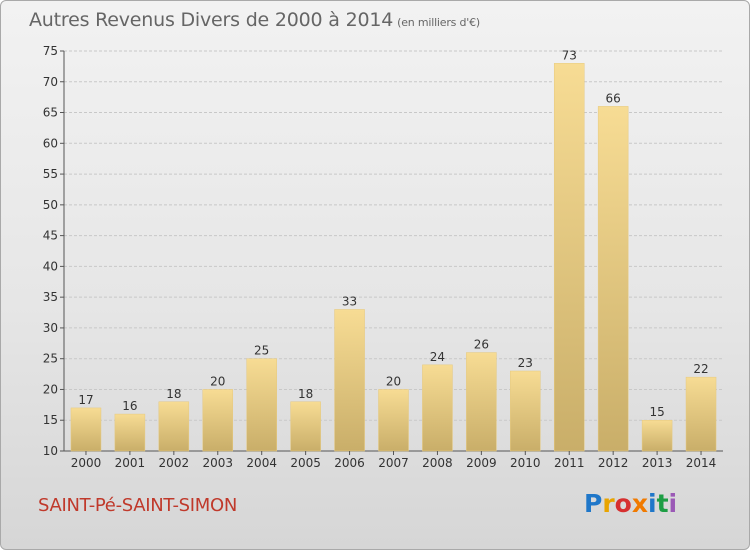 This screenshot has height=550, width=750. I want to click on logo-letter: r, so click(608, 503).